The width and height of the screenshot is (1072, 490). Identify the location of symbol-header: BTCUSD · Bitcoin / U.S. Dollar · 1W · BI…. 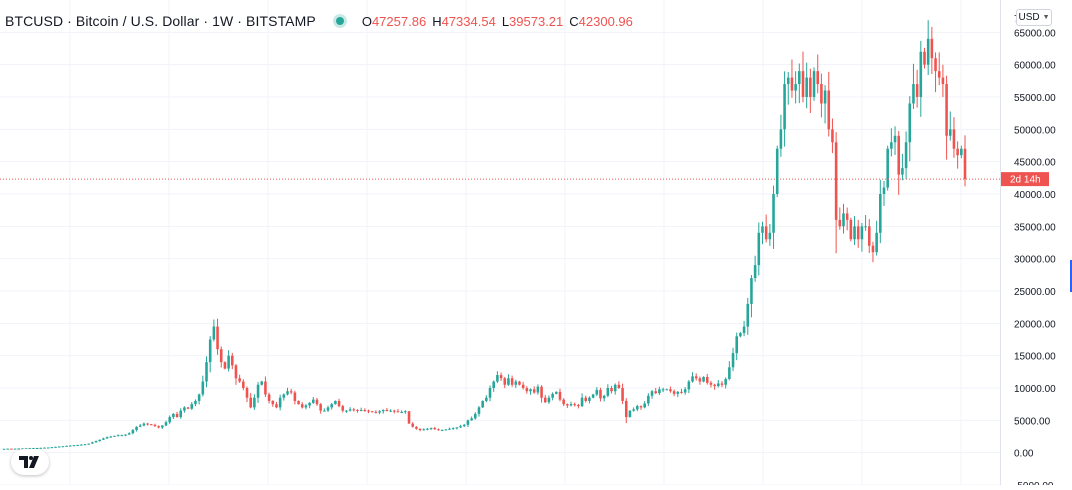
(322, 21).